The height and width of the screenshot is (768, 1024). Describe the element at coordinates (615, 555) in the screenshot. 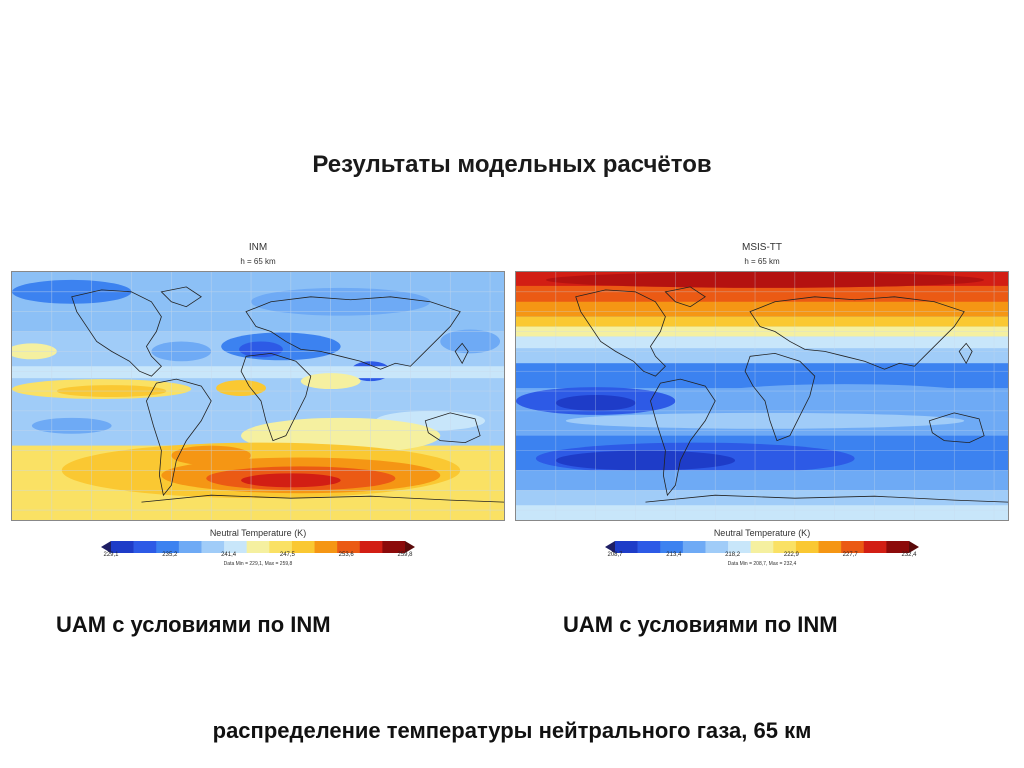

I see `tick-label: 208,7` at that location.